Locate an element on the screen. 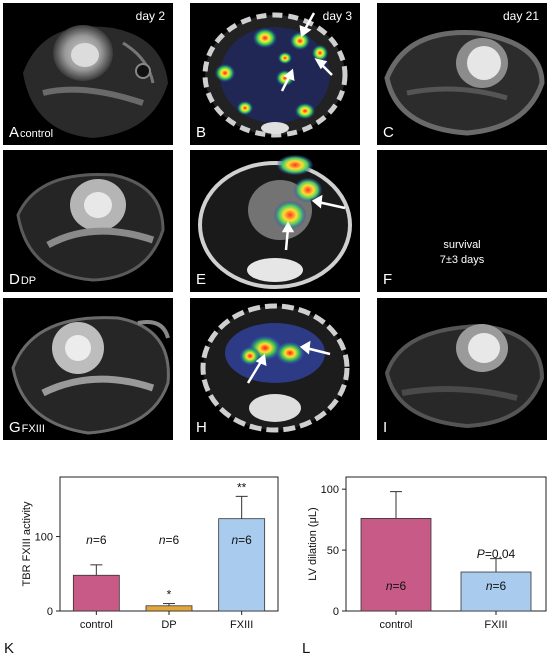  panel-label: DDP is located at coordinates (23, 279).